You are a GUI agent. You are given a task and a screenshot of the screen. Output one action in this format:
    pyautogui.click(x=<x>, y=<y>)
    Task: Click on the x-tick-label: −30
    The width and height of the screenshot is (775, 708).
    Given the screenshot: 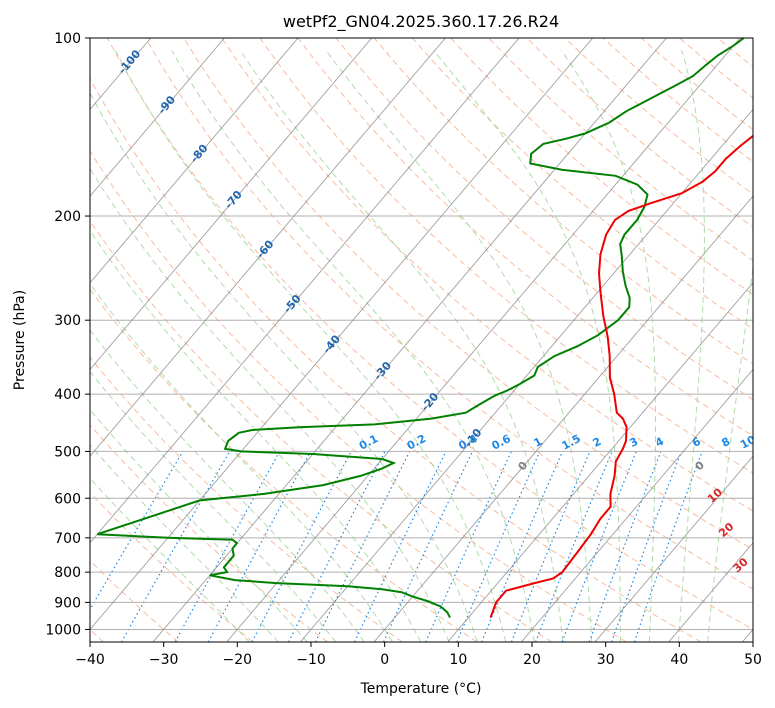 What is the action you would take?
    pyautogui.click(x=164, y=660)
    